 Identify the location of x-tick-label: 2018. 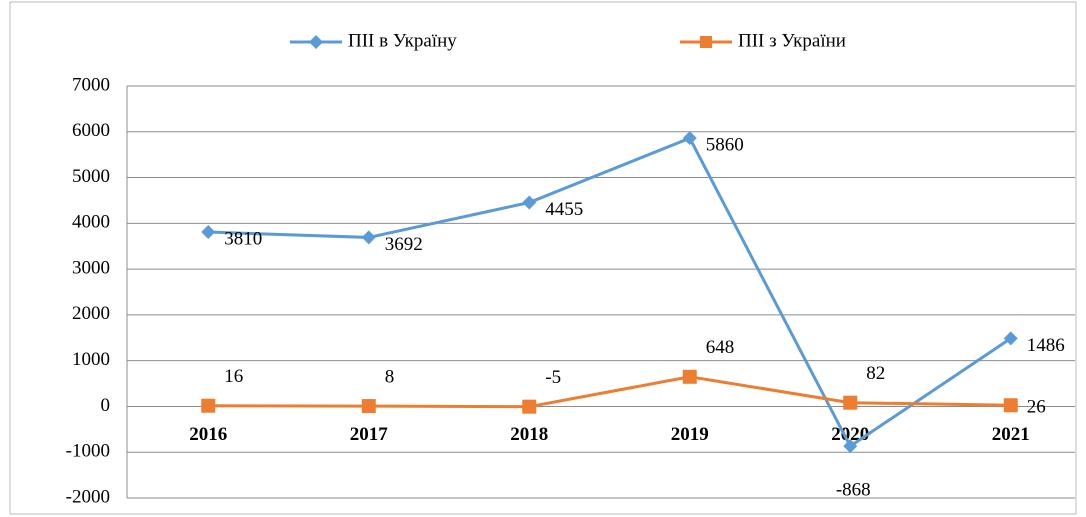
(529, 434).